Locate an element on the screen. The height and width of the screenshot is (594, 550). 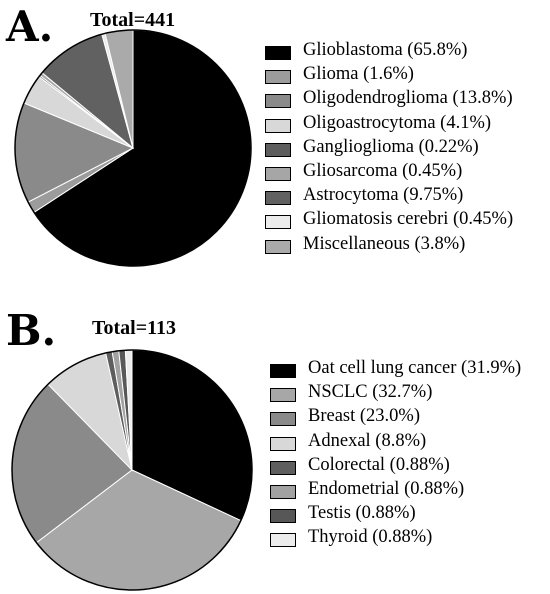
legend-0-label-6: Astrocytoma (9.75%) is located at coordinates (383, 195).